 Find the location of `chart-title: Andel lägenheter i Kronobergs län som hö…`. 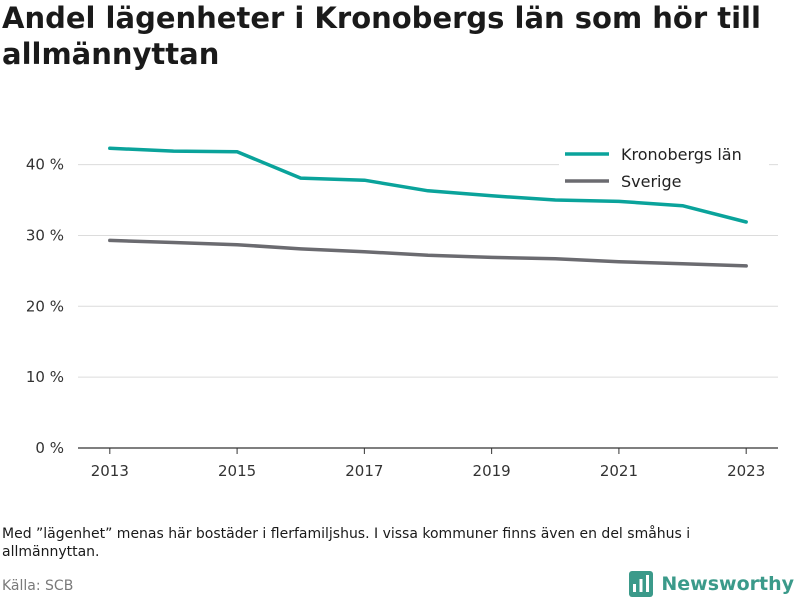

chart-title: Andel lägenheter i Kronobergs län som hö… is located at coordinates (381, 36).